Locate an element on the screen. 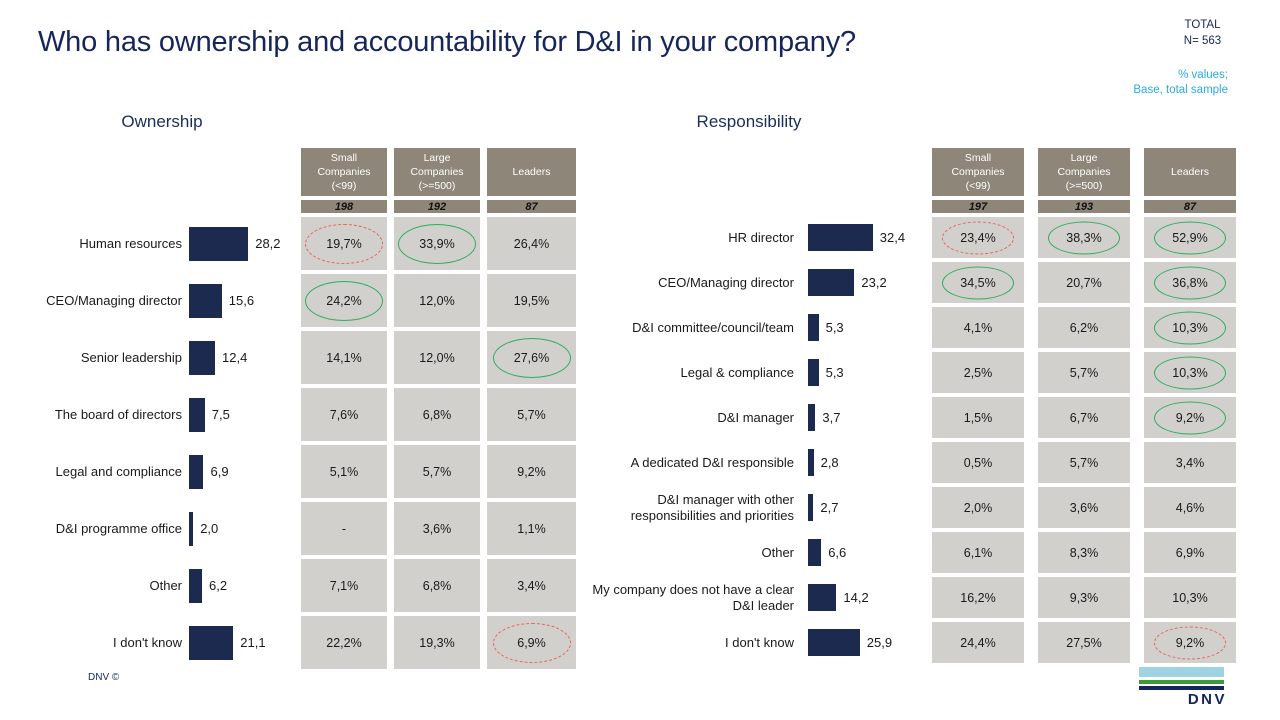 This screenshot has width=1280, height=720. table-cell: 6,8% is located at coordinates (437, 414).